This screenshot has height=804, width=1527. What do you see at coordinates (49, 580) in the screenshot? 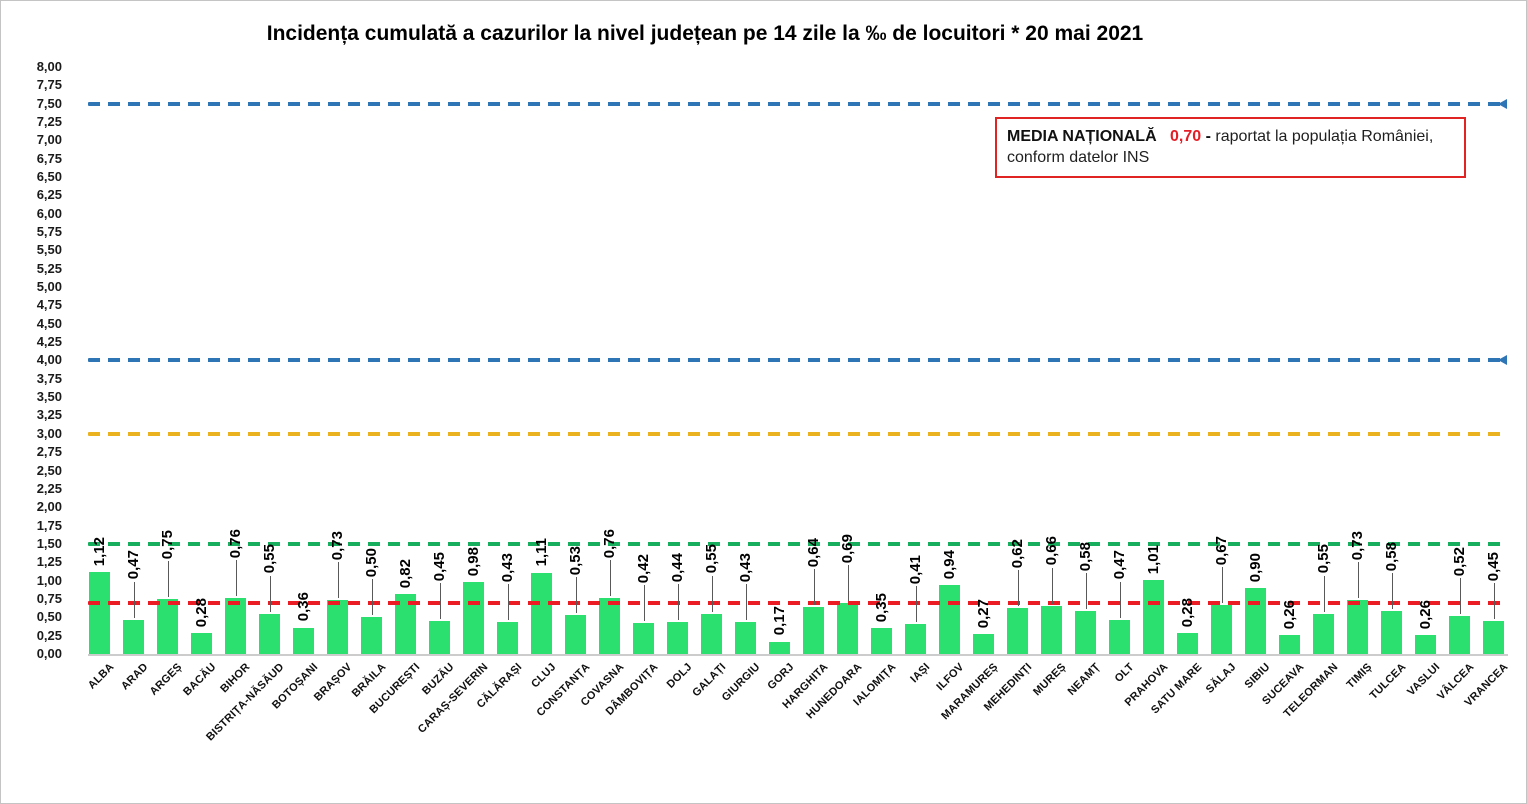
I see `y-axis-tick-label: 1,00` at bounding box center [49, 580].